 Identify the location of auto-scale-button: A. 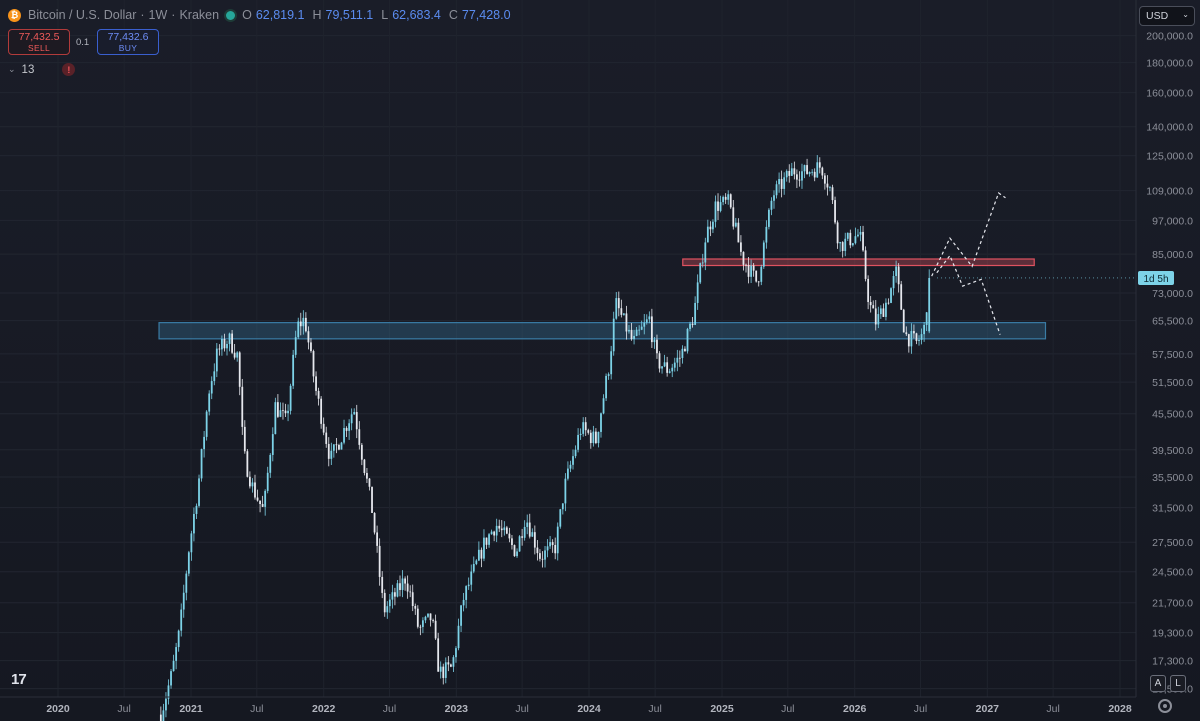
(1158, 683).